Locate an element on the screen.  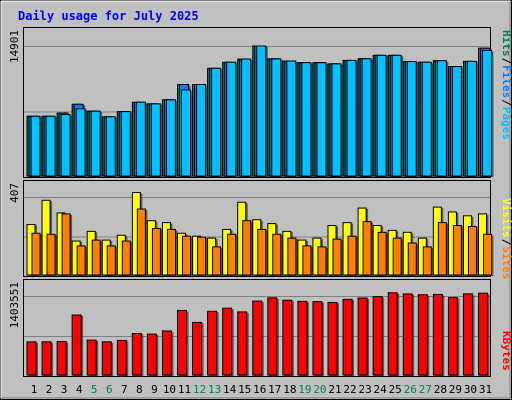
ylabel-sep-2: / is located at coordinates (506, 61).